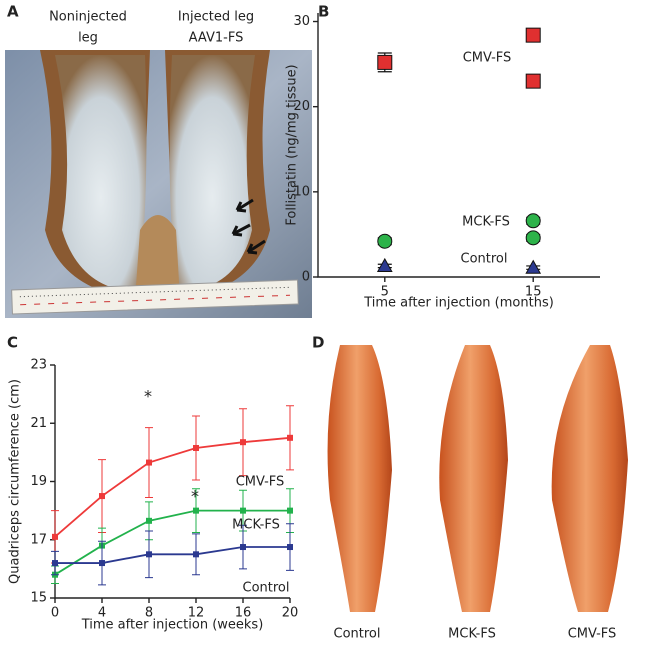 The image size is (645, 651). What do you see at coordinates (13, 12) in the screenshot?
I see `panel-label: A` at bounding box center [13, 12].